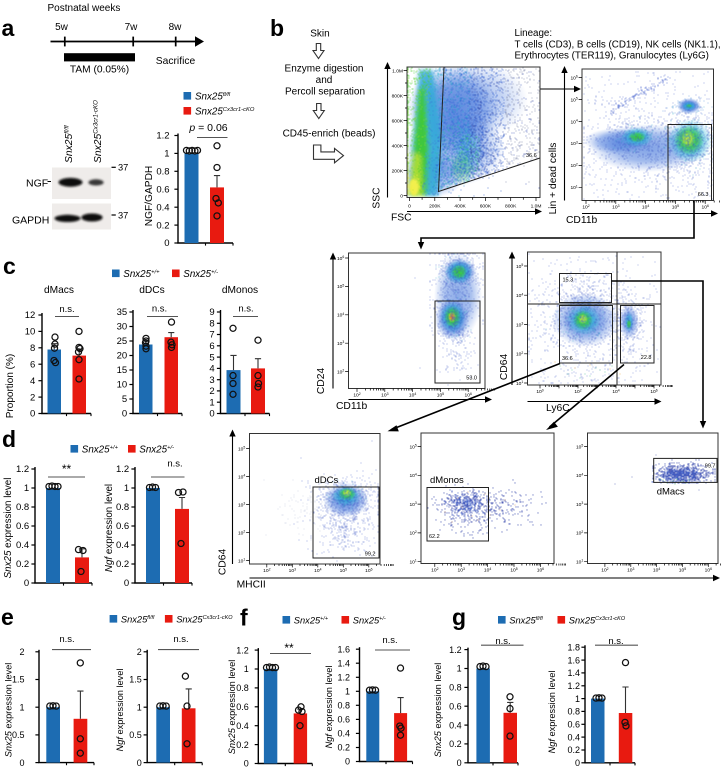  What do you see at coordinates (534, 33) in the screenshot?
I see `svg-text: Lineage:` at bounding box center [534, 33].